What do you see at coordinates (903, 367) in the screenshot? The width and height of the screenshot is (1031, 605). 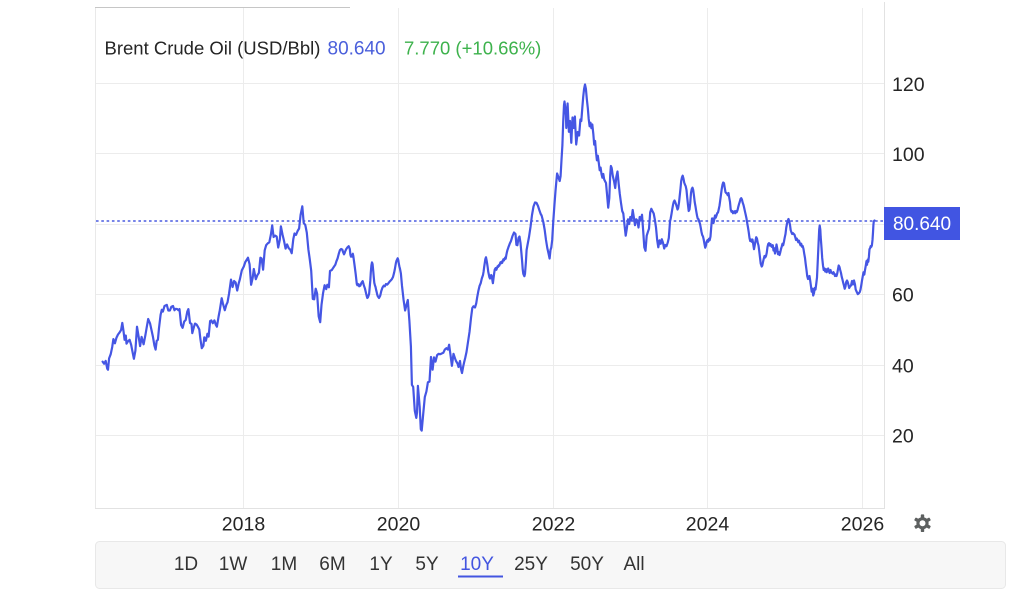 I see `svg-text: 40` at bounding box center [903, 367].